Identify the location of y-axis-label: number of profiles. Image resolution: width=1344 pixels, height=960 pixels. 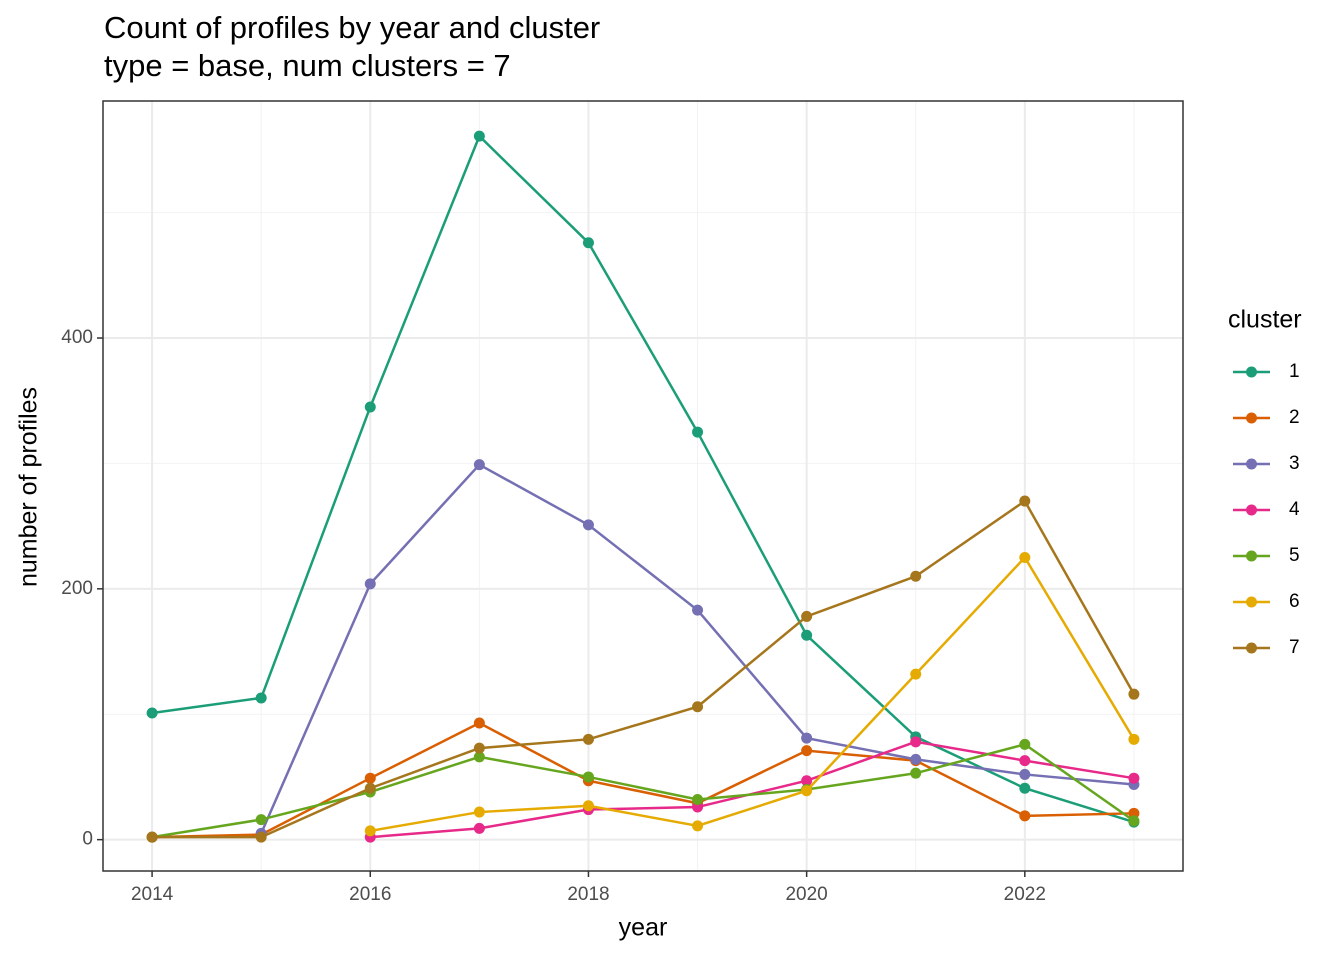
(29, 487).